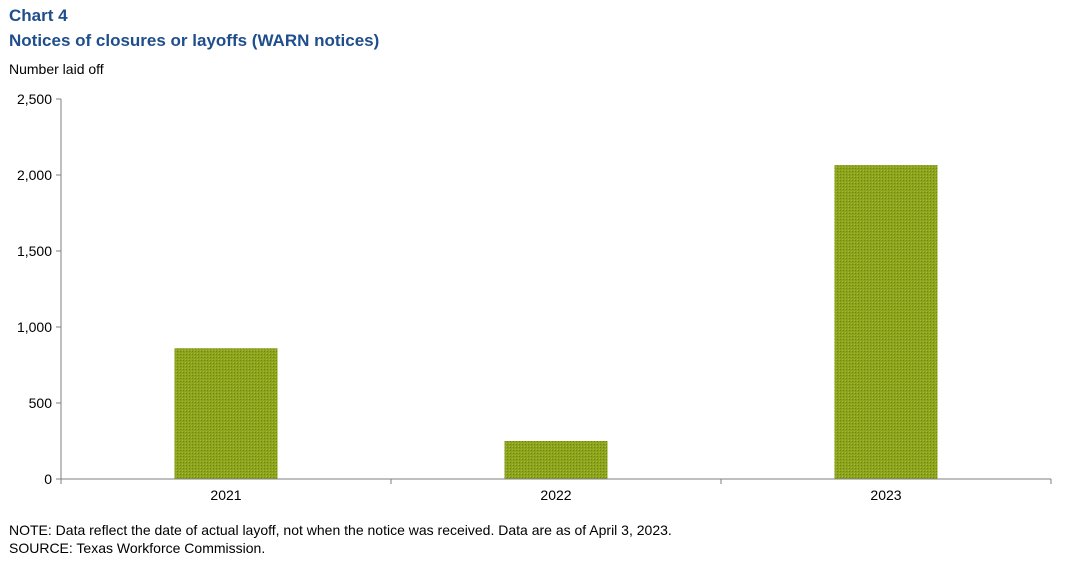 Image resolution: width=1075 pixels, height=568 pixels. What do you see at coordinates (885, 495) in the screenshot?
I see `x-tick-label: 2023` at bounding box center [885, 495].